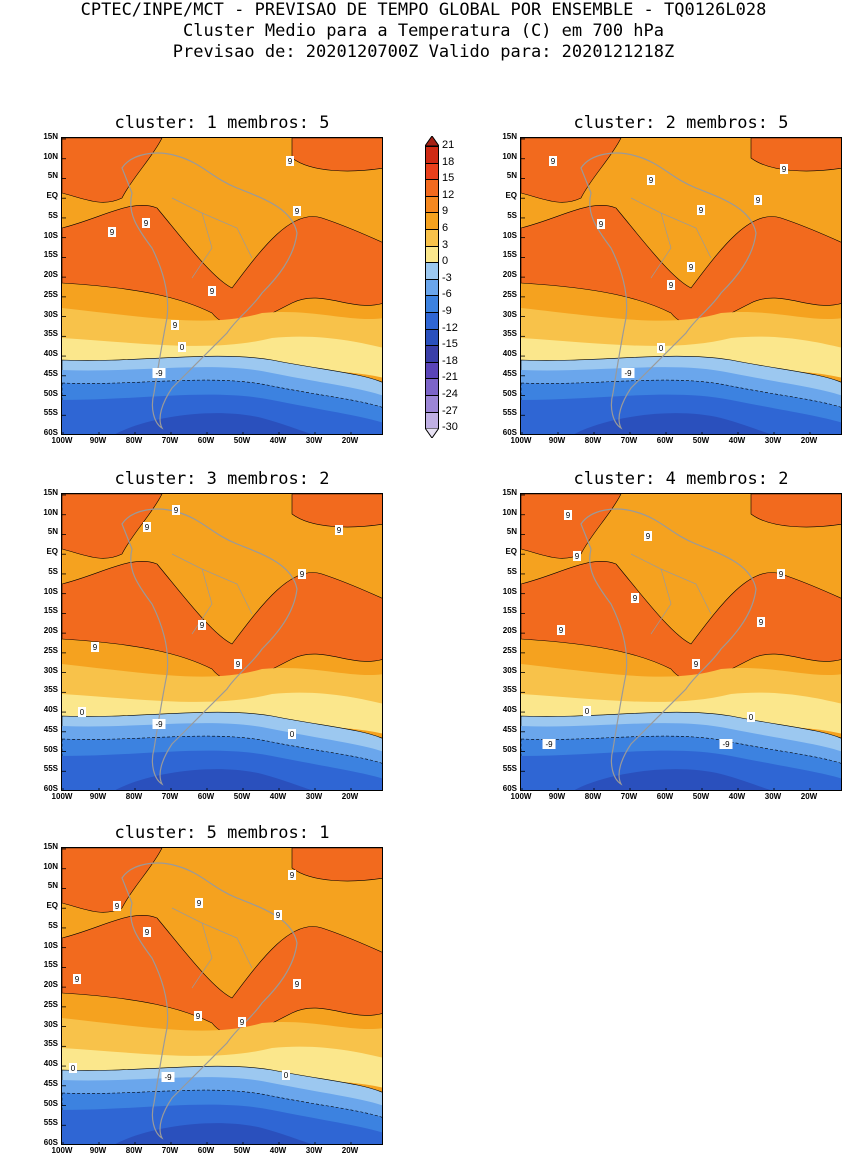  I want to click on colorbar-label: -24, so click(450, 394).